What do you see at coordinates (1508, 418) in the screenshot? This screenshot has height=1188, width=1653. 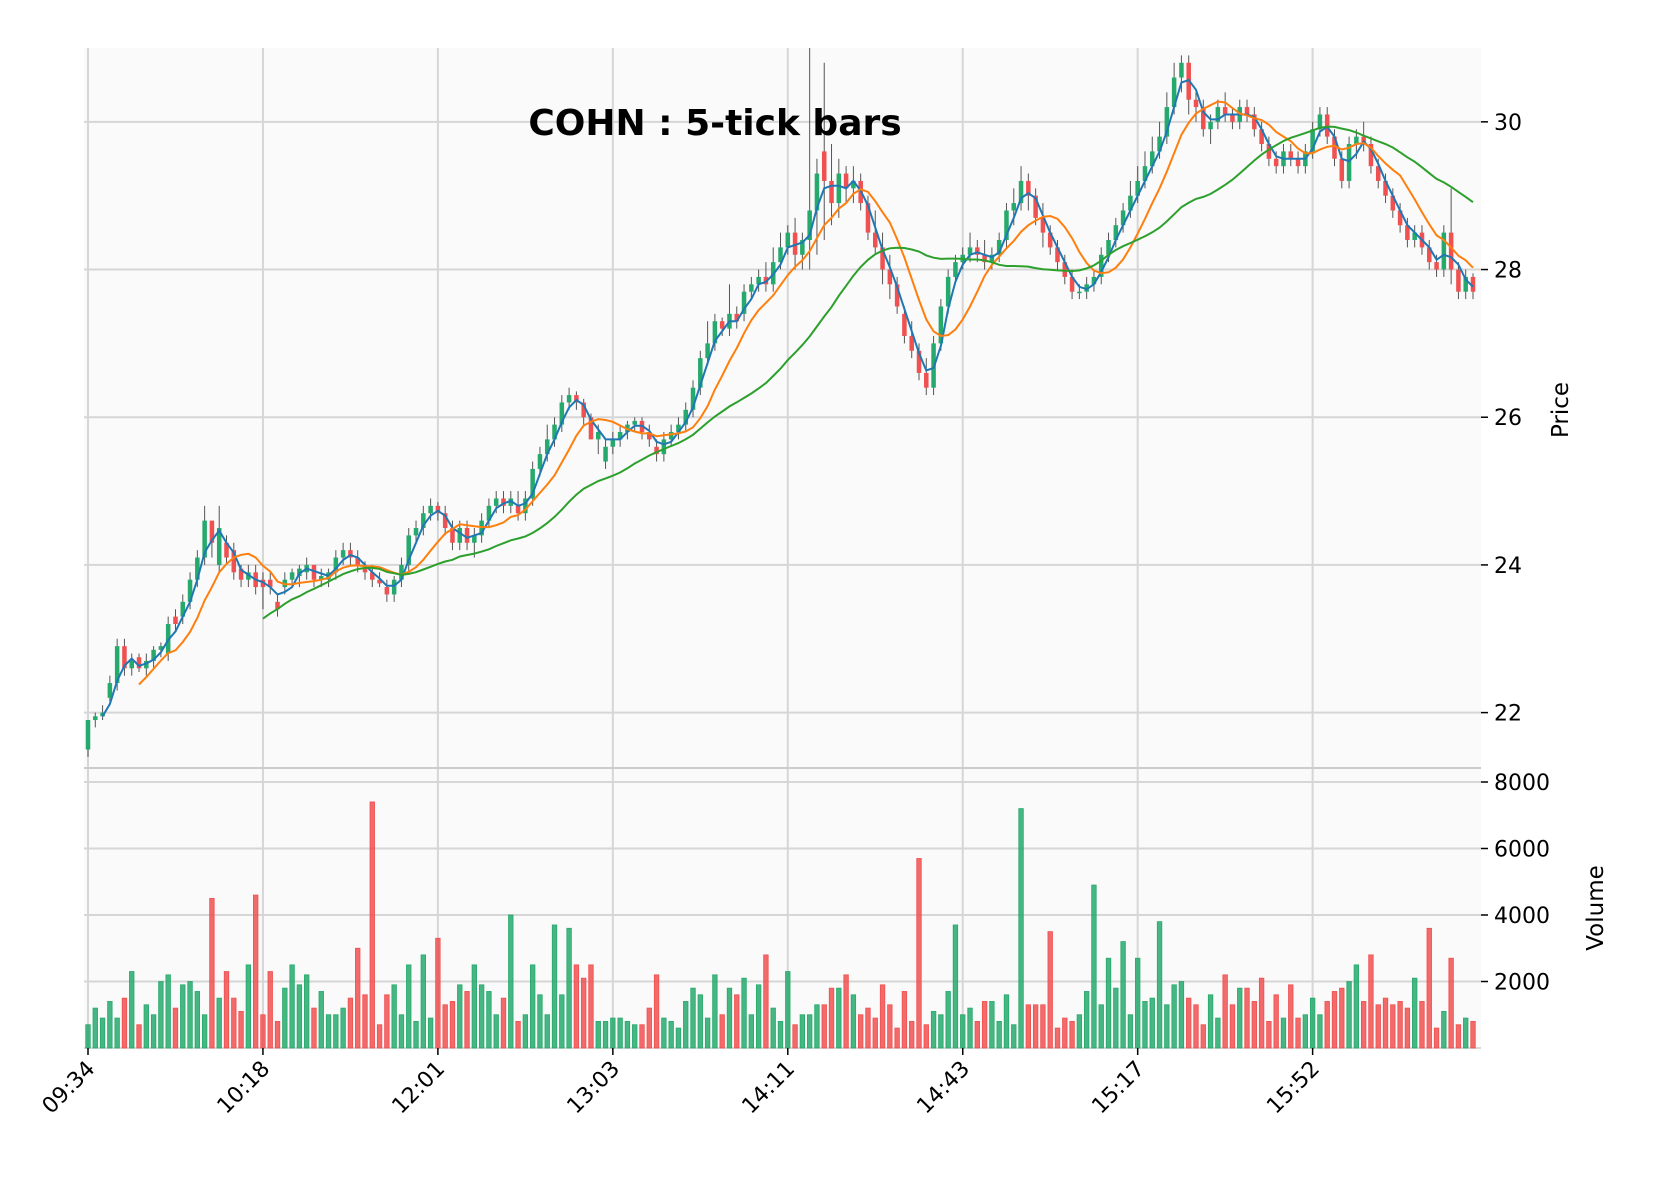 I see `price-tick-label: 26` at bounding box center [1508, 418].